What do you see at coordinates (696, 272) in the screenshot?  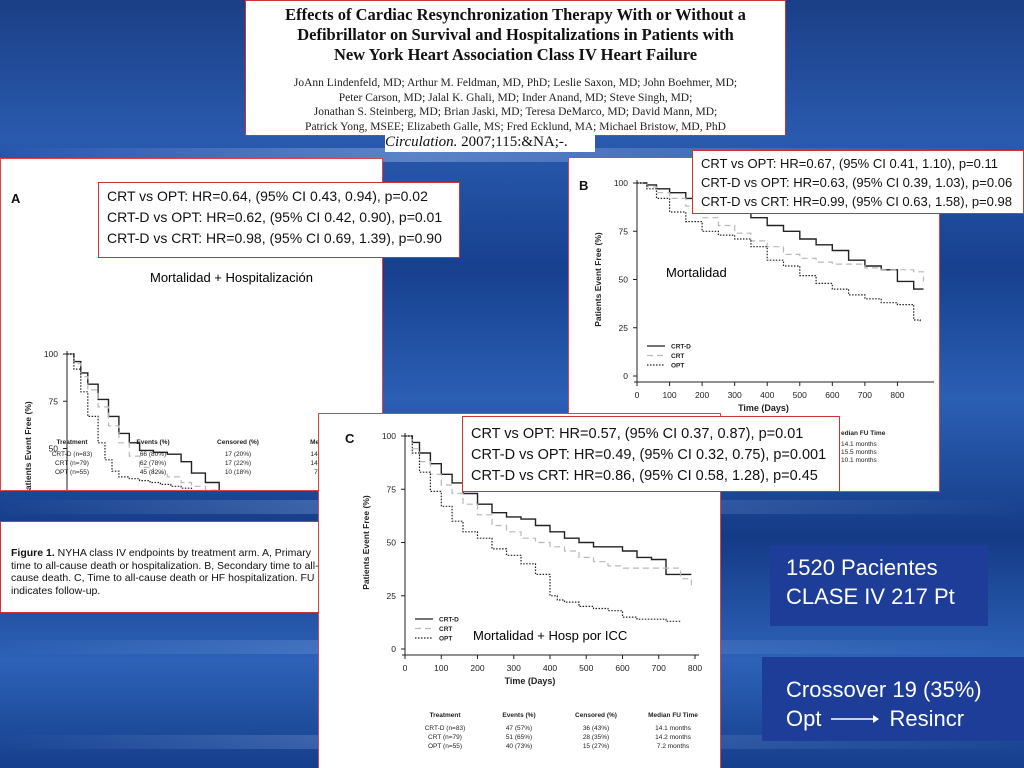 I see `overlay-label-b: Mortalidad` at bounding box center [696, 272].